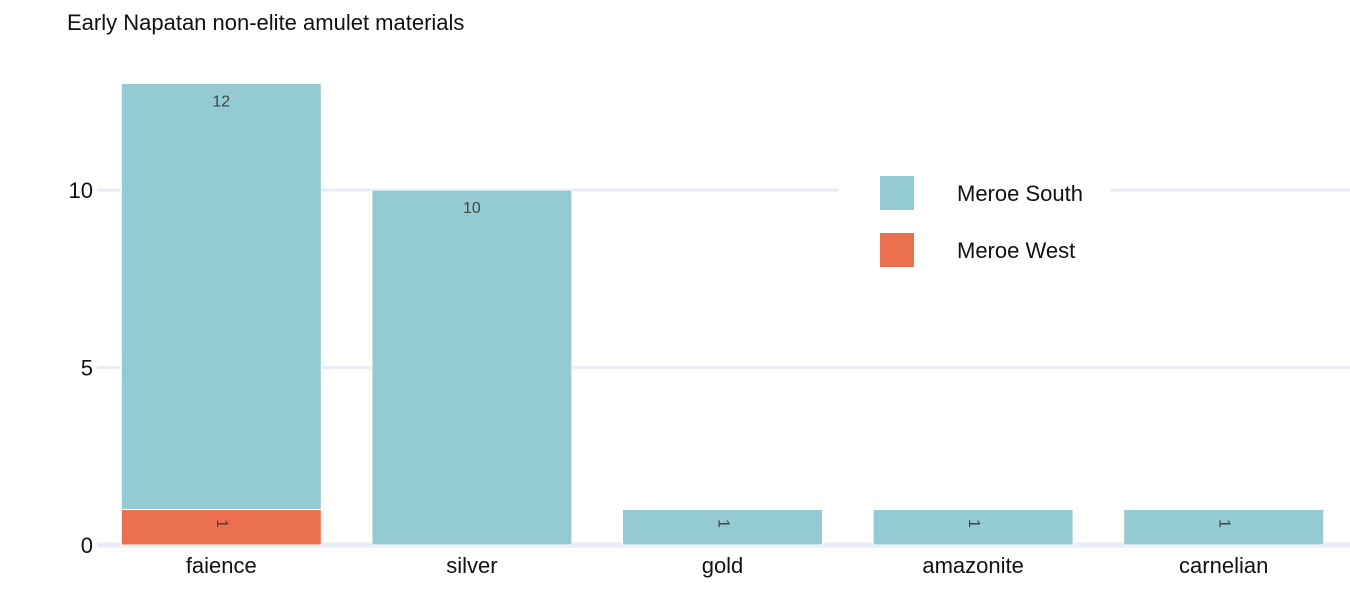 The height and width of the screenshot is (600, 1350). What do you see at coordinates (1016, 250) in the screenshot?
I see `legend-label: Meroe West` at bounding box center [1016, 250].